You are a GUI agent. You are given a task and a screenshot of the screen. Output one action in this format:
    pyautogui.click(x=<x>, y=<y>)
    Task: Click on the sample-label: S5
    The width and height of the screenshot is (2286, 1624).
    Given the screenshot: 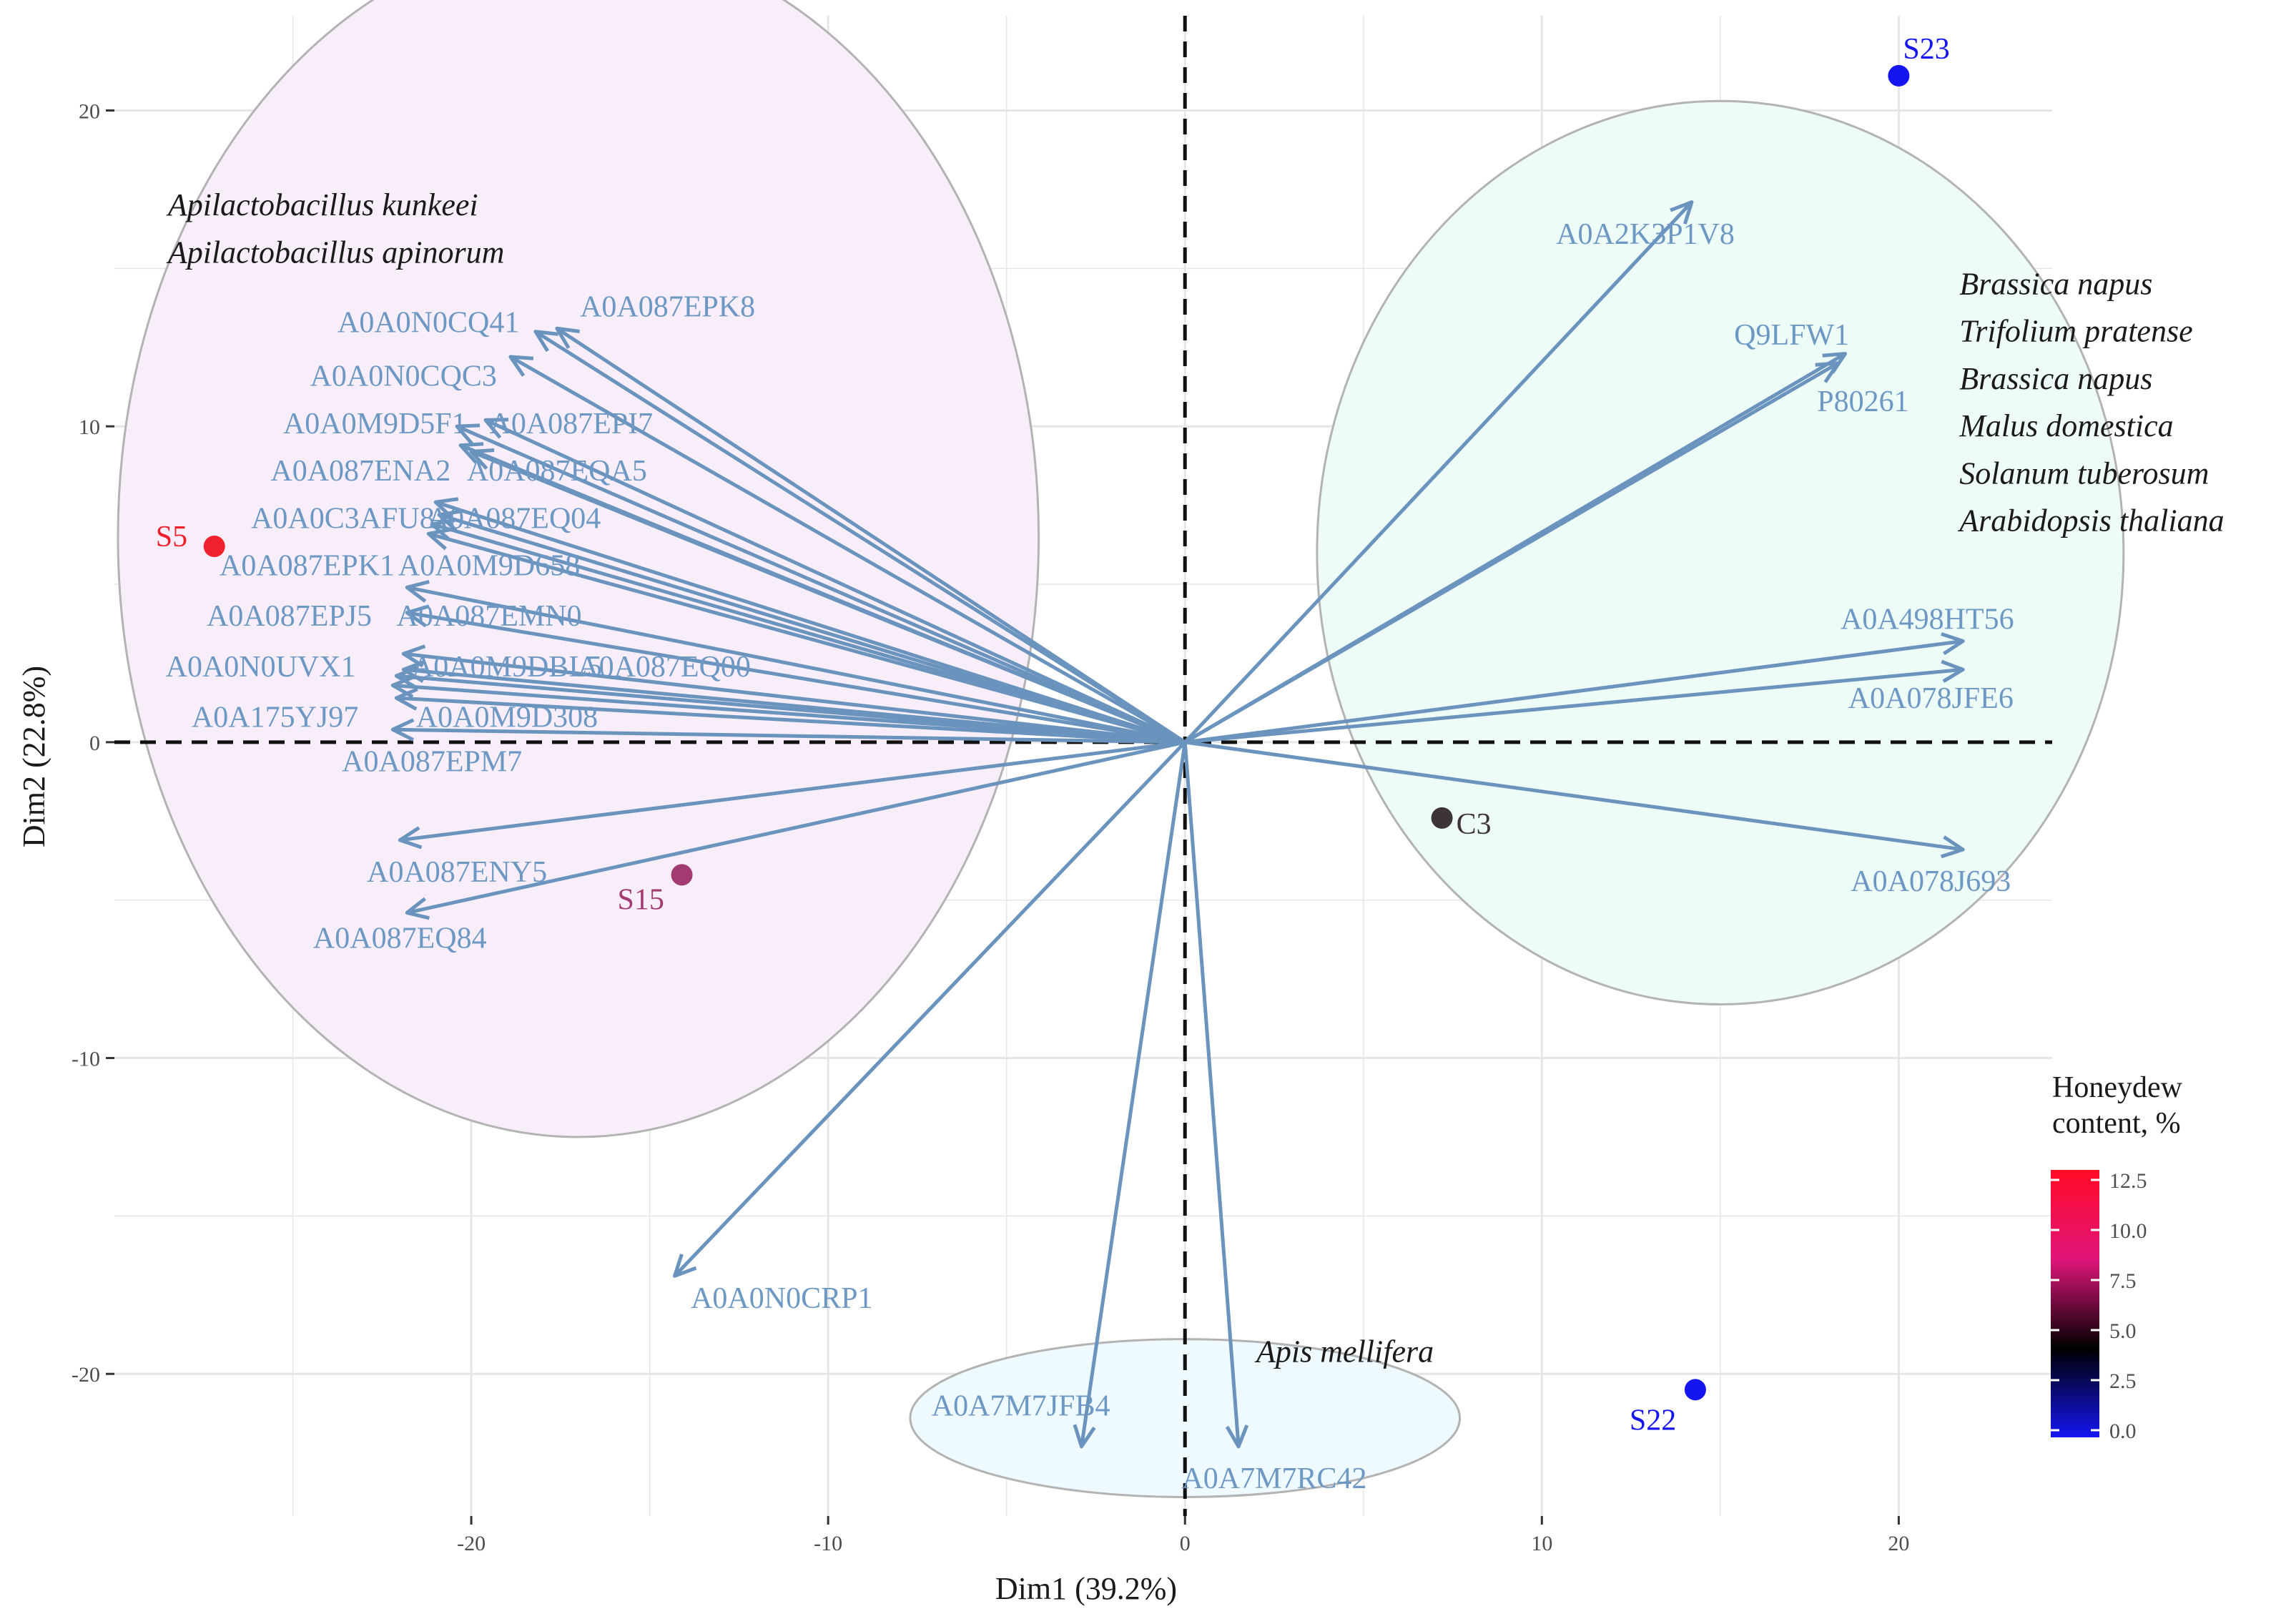 What is the action you would take?
    pyautogui.click(x=171, y=537)
    